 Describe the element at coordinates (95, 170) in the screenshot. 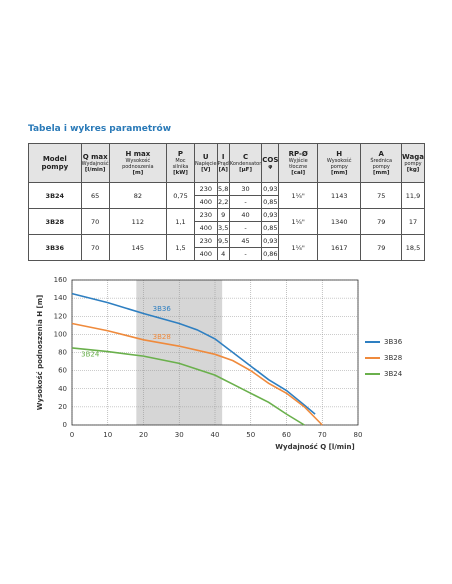

I see `header-unit: [l/min]` at that location.